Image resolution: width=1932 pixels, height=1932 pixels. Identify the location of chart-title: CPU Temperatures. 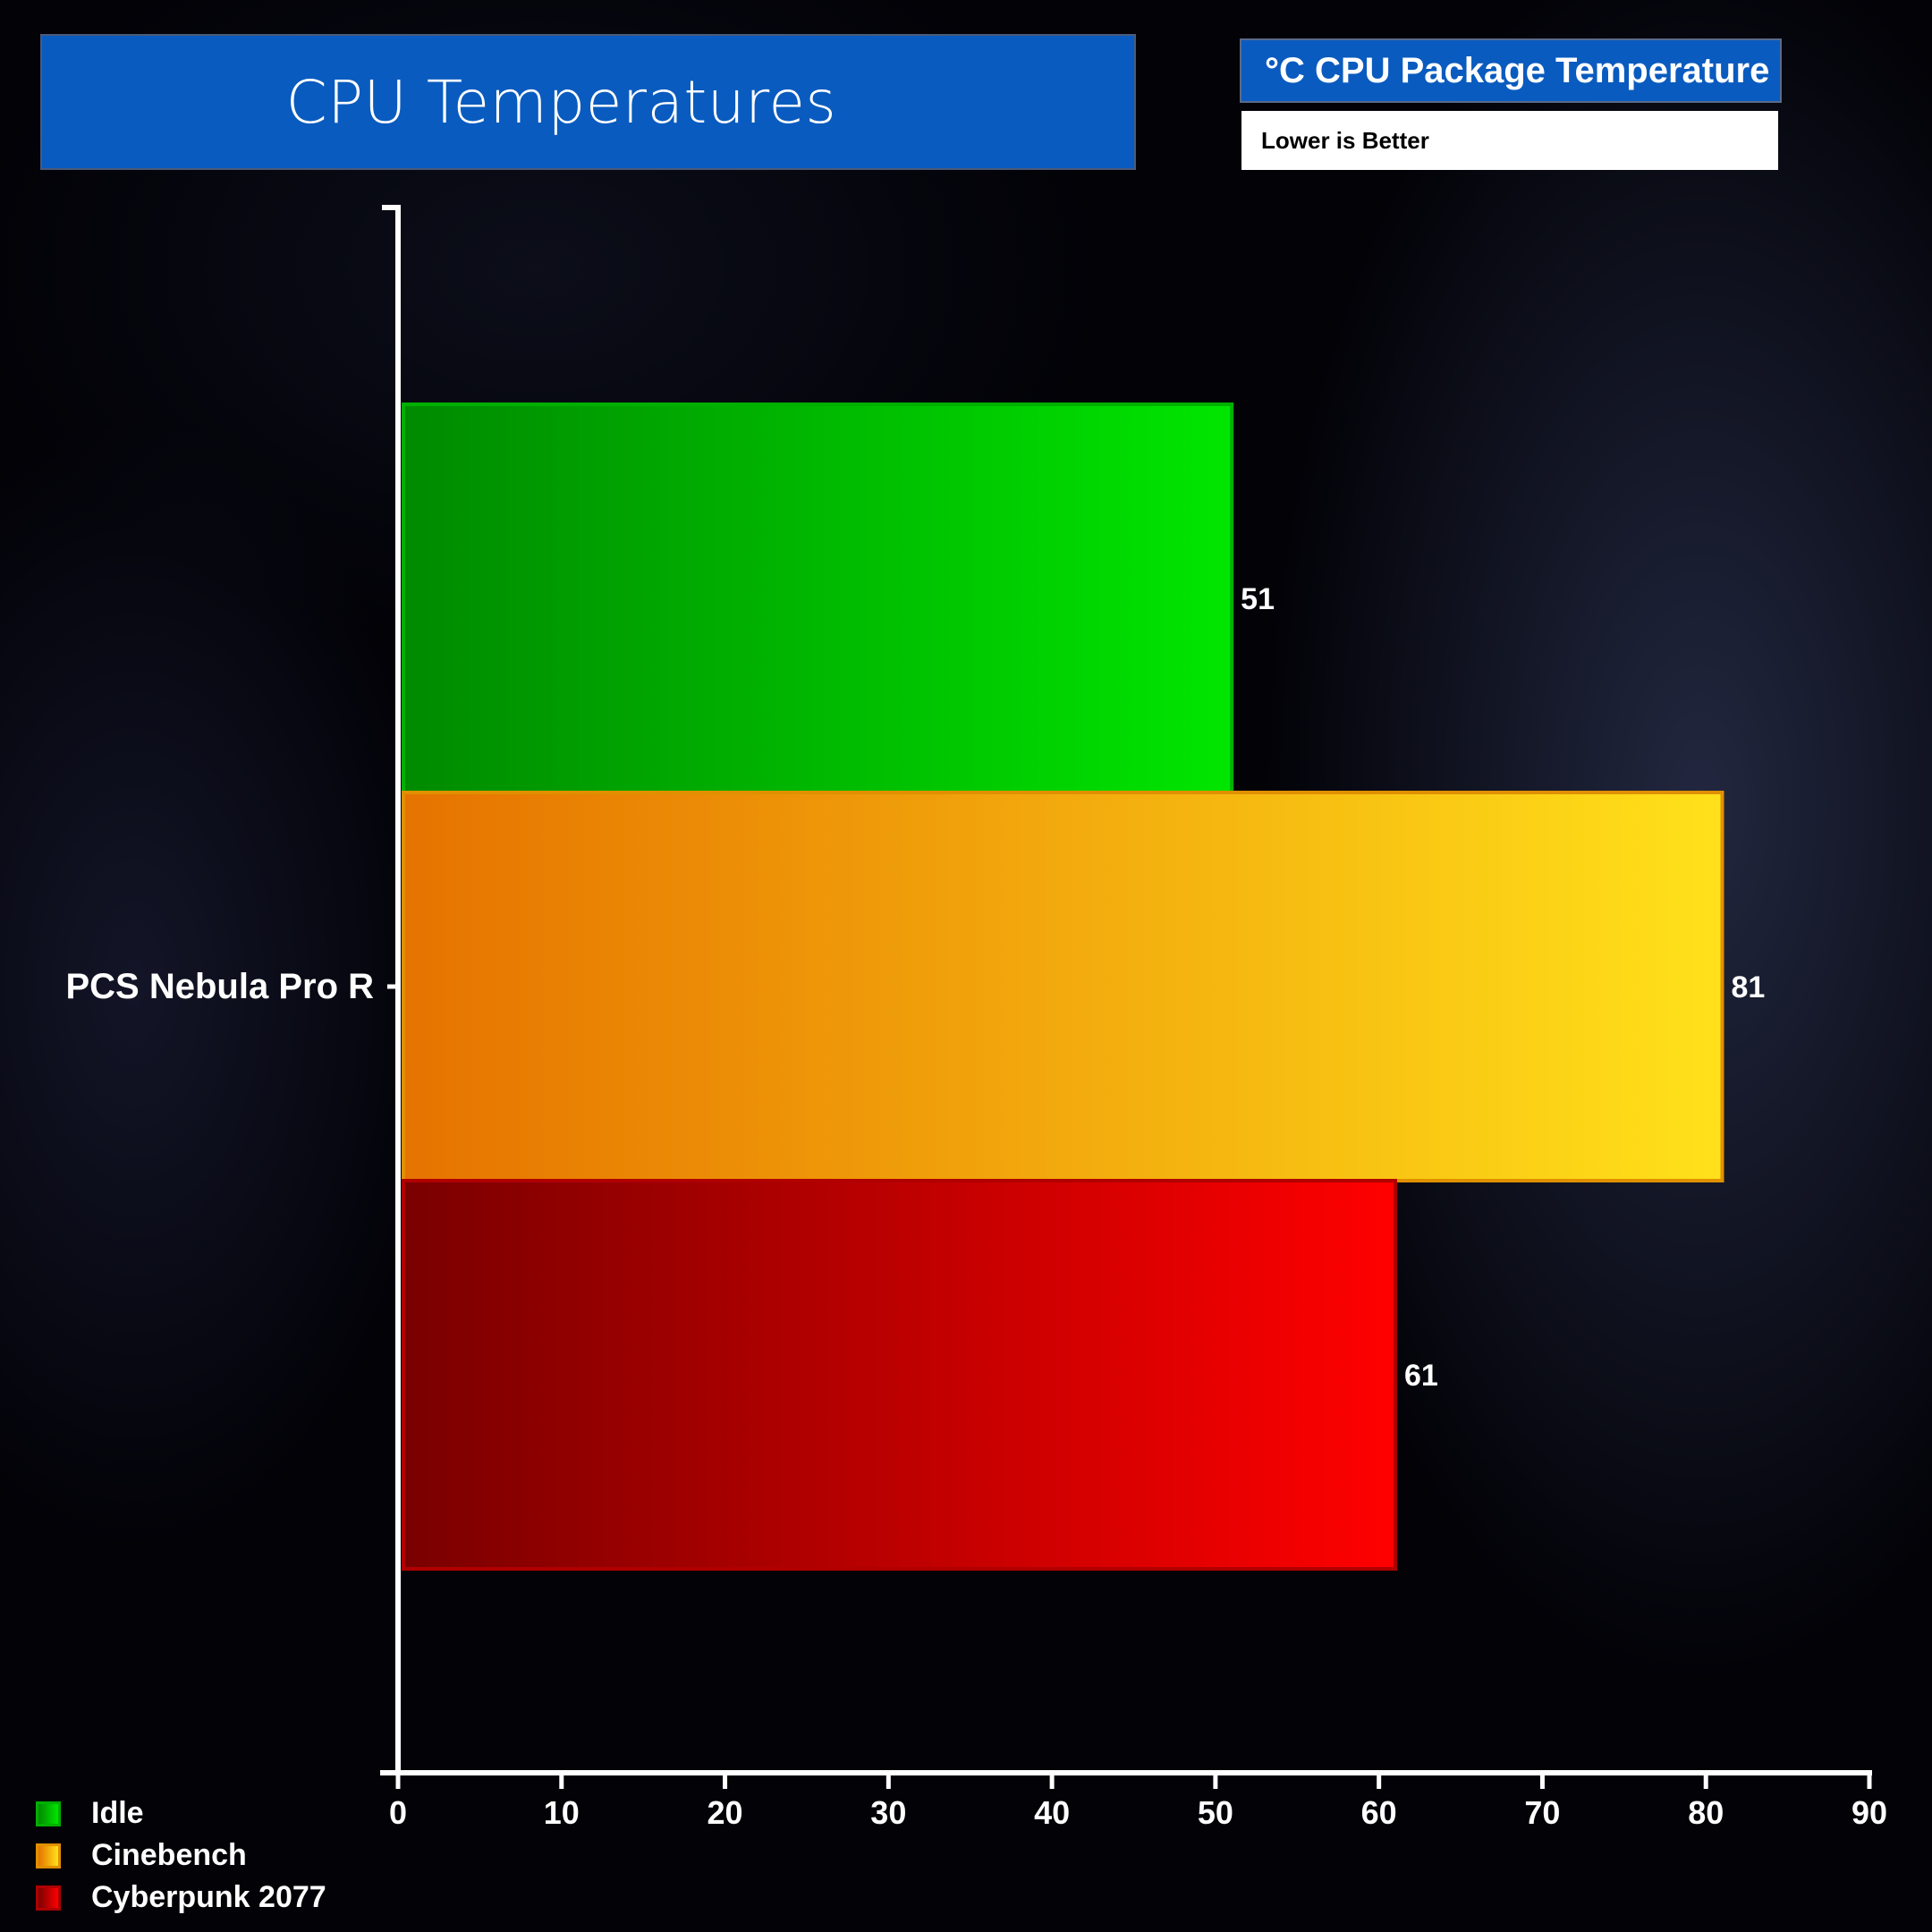
(561, 102).